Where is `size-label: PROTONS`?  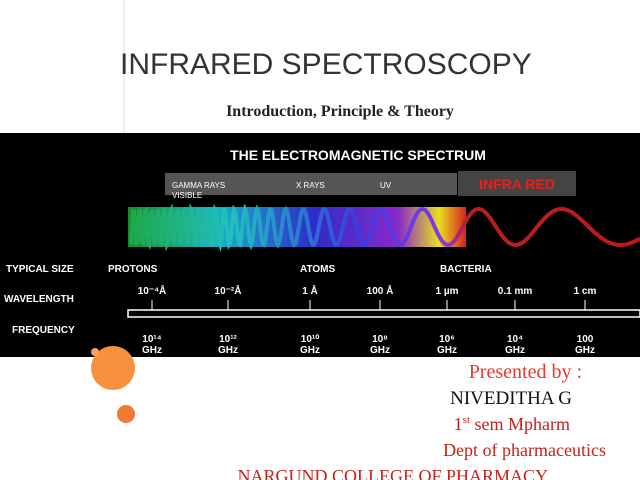 size-label: PROTONS is located at coordinates (133, 269).